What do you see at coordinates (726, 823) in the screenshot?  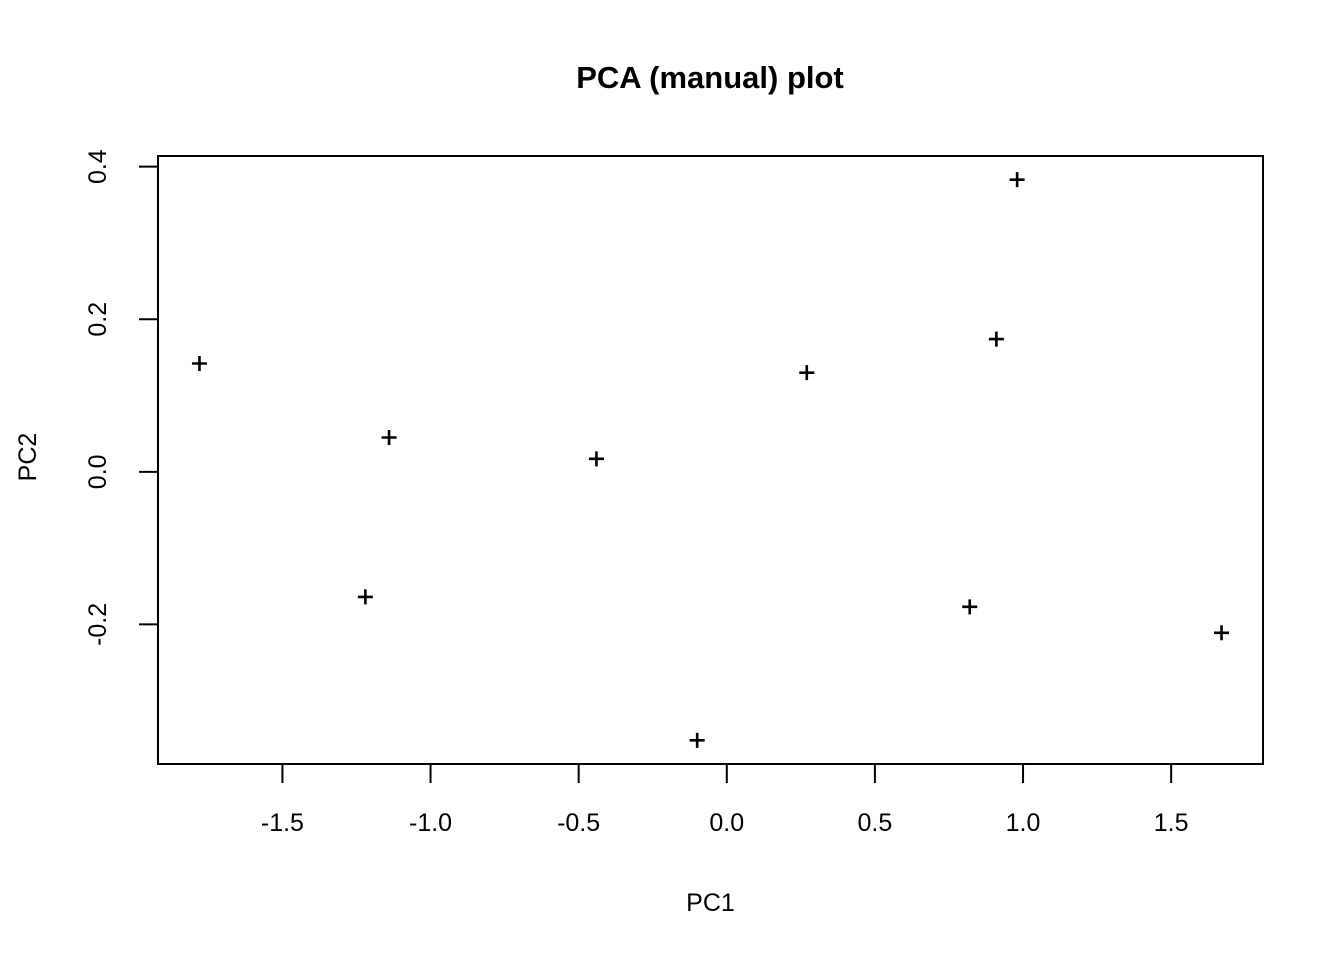 I see `x-axis-tick-label: 0.0` at bounding box center [726, 823].